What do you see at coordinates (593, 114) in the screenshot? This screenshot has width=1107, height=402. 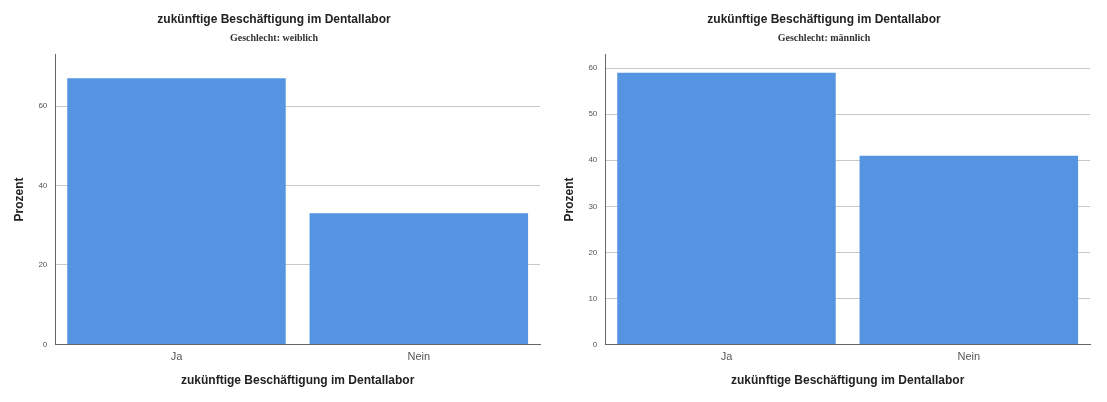 I see `y-tick-label: 50` at bounding box center [593, 114].